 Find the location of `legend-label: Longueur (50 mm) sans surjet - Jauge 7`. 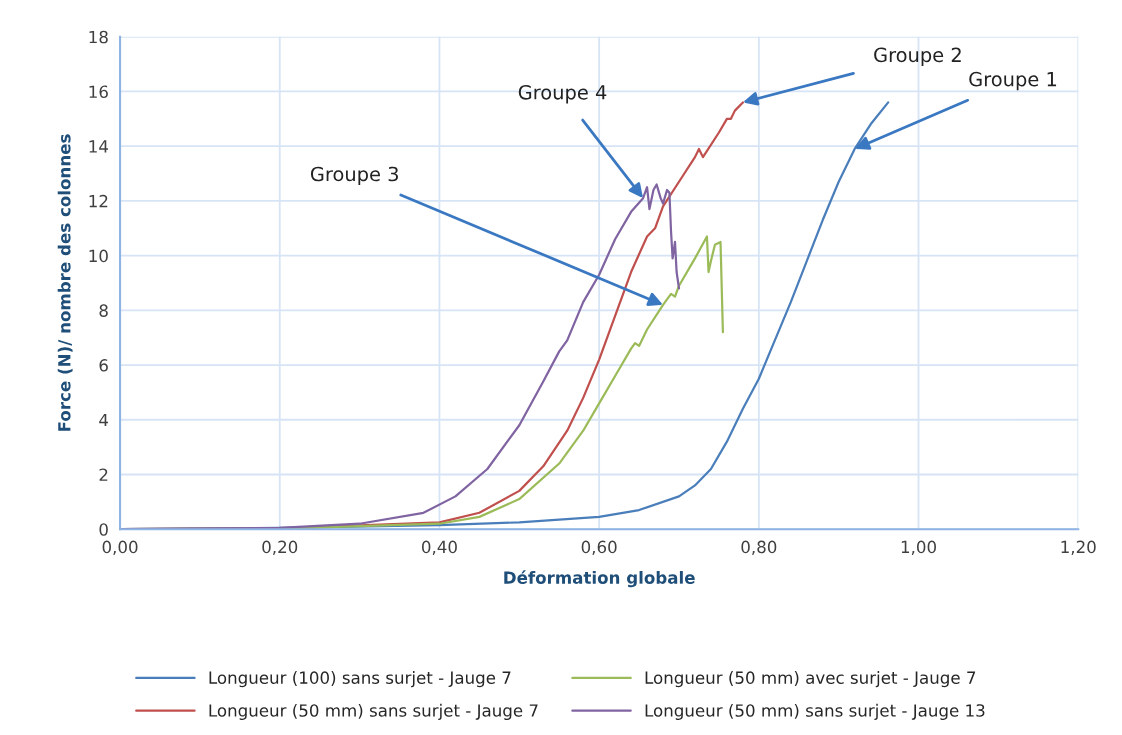

legend-label: Longueur (50 mm) sans surjet - Jauge 7 is located at coordinates (373, 711).